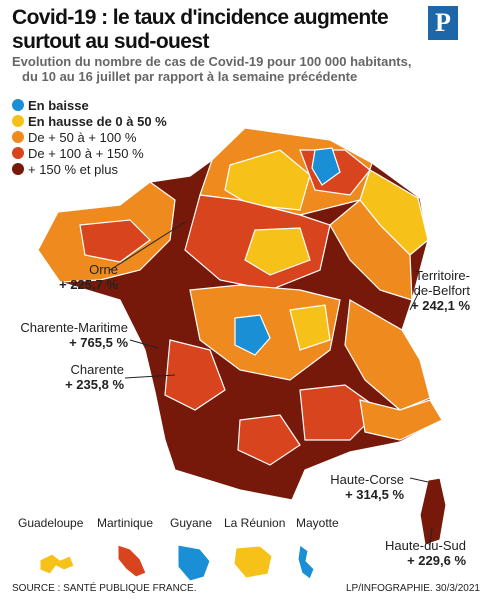  What do you see at coordinates (441, 283) in the screenshot?
I see `callout-name: Territoire-de-Belfort` at bounding box center [441, 283].